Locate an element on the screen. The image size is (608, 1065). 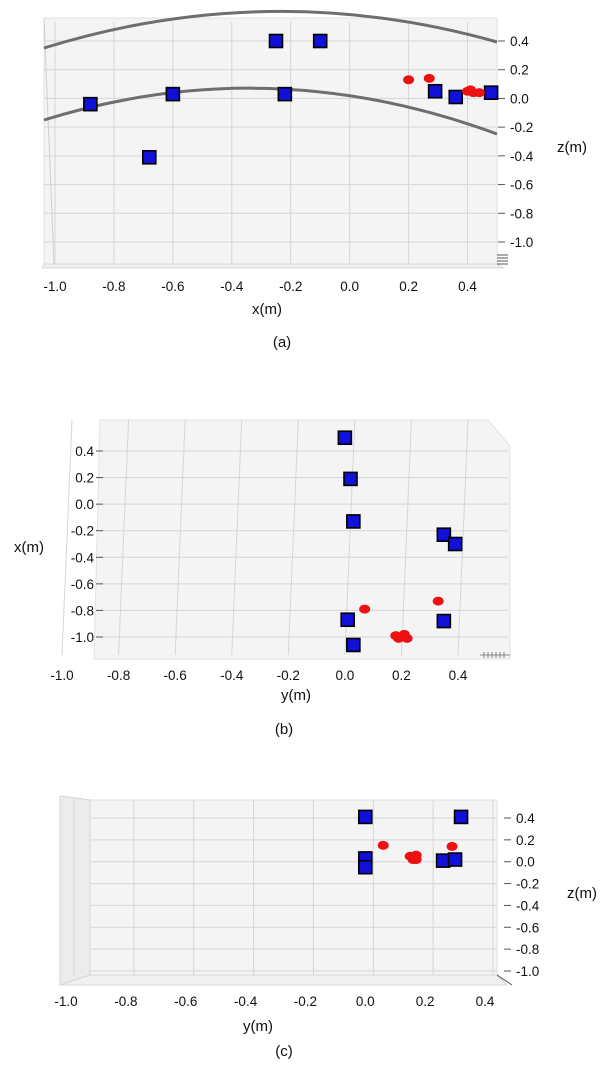
panel-a-xlabel: x(m) is located at coordinates (267, 309).